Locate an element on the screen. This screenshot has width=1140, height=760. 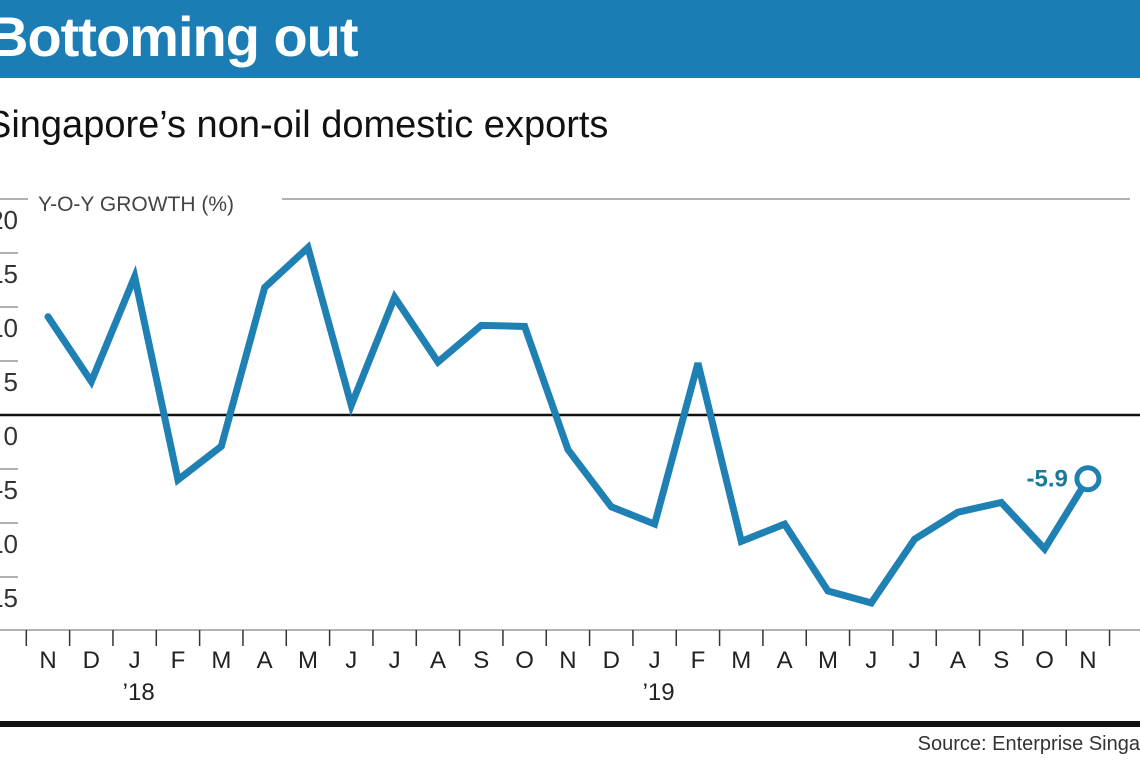
chart-title: Bottoming out is located at coordinates (179, 36).